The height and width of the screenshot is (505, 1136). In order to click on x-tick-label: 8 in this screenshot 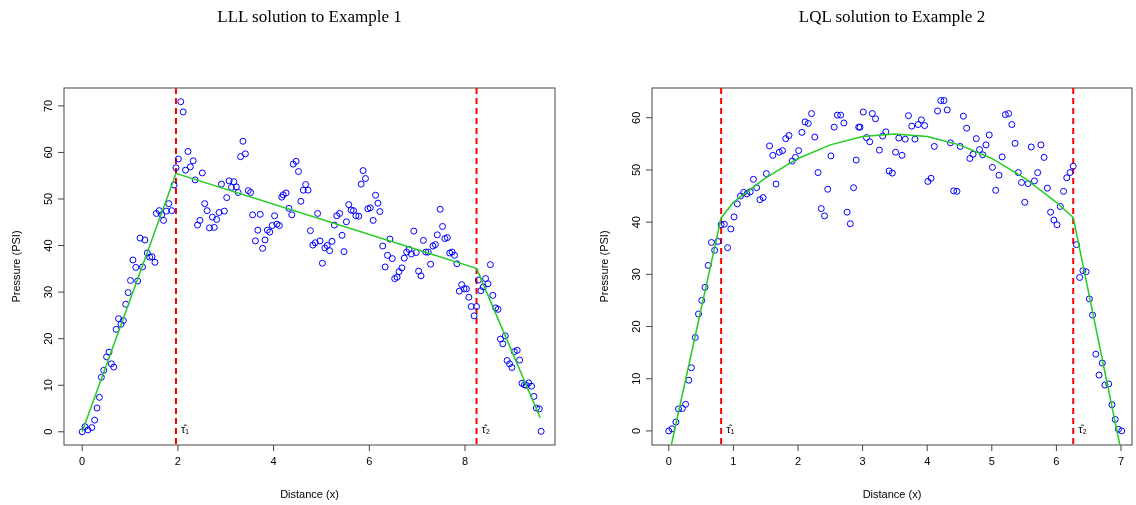, I will do `click(465, 461)`.